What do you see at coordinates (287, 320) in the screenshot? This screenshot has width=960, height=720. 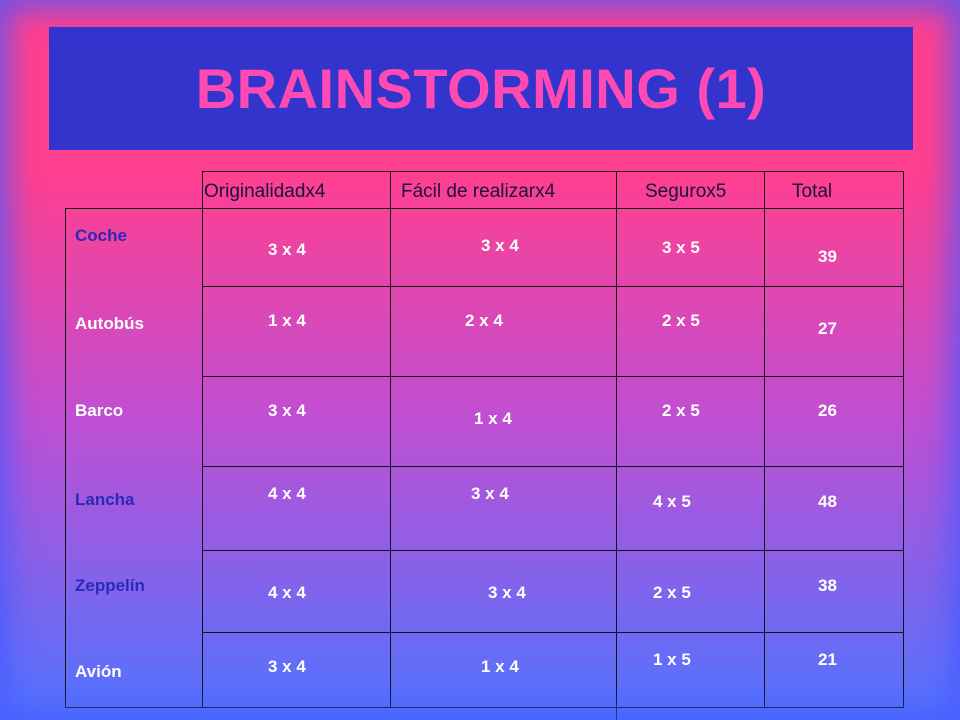 I see `cell-originalidad: 1 x 4` at bounding box center [287, 320].